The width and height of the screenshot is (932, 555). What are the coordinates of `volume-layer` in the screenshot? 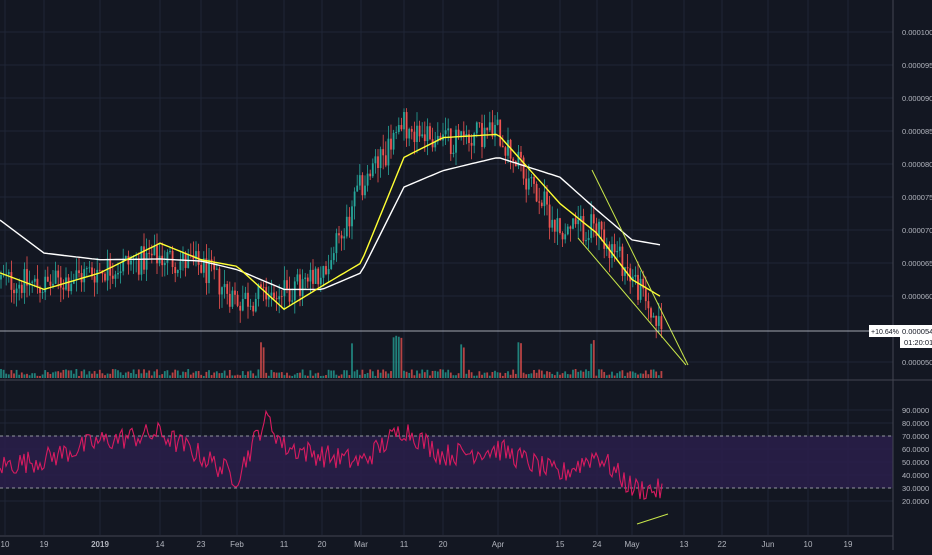 It's located at (331, 356).